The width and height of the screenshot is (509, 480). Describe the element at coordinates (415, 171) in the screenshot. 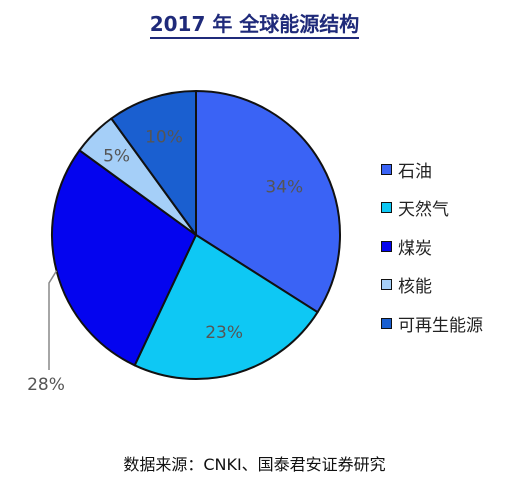

I see `legend-label-1: 石油` at that location.